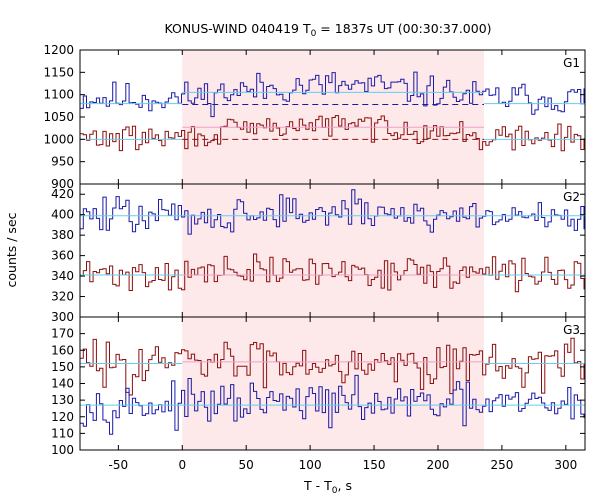 Image resolution: width=600 pixels, height=500 pixels. Describe the element at coordinates (332, 212) in the screenshot. I see `series-g2-blue` at that location.